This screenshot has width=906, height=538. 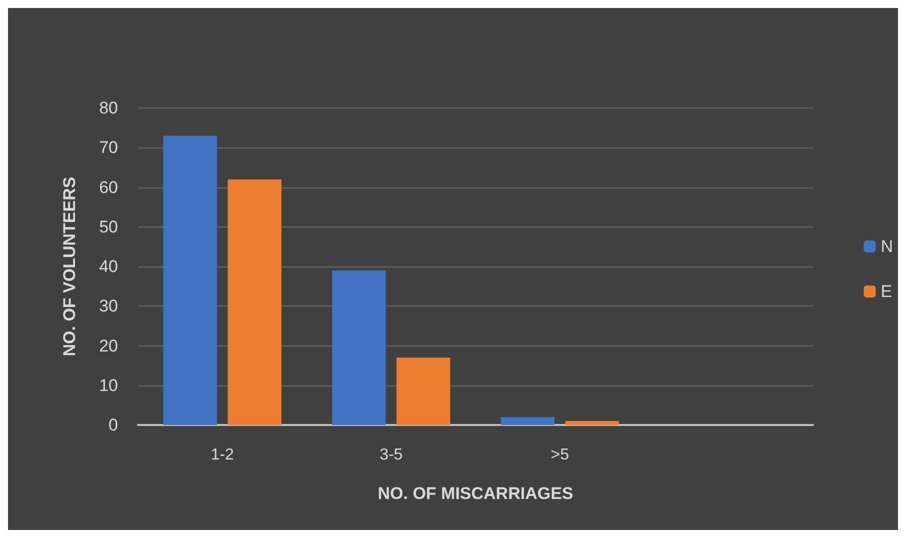 I want to click on x-tick-label: >5, so click(x=560, y=455).